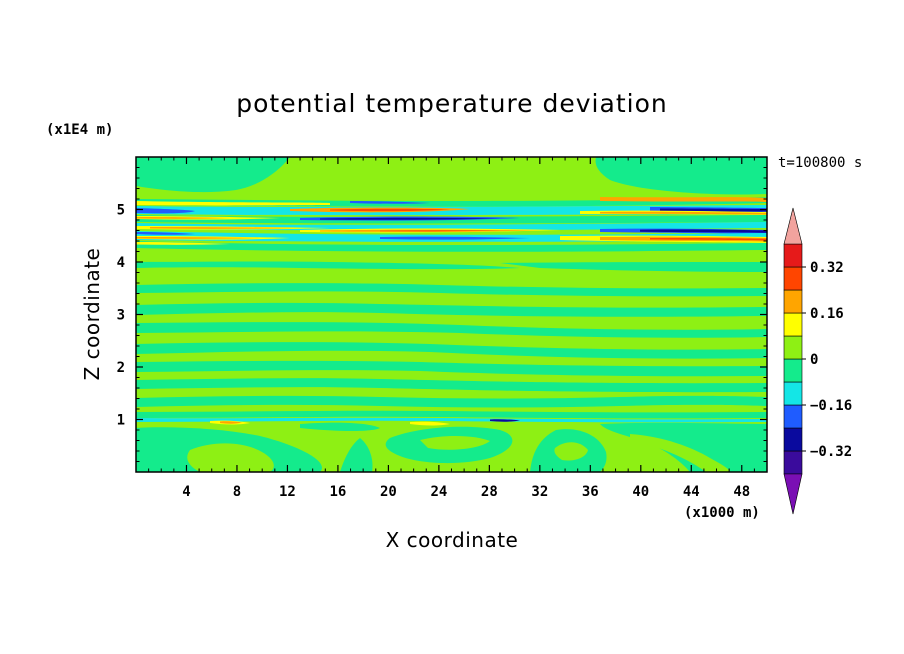 This screenshot has width=904, height=654. Describe the element at coordinates (489, 492) in the screenshot. I see `x-tick-label: 28` at that location.